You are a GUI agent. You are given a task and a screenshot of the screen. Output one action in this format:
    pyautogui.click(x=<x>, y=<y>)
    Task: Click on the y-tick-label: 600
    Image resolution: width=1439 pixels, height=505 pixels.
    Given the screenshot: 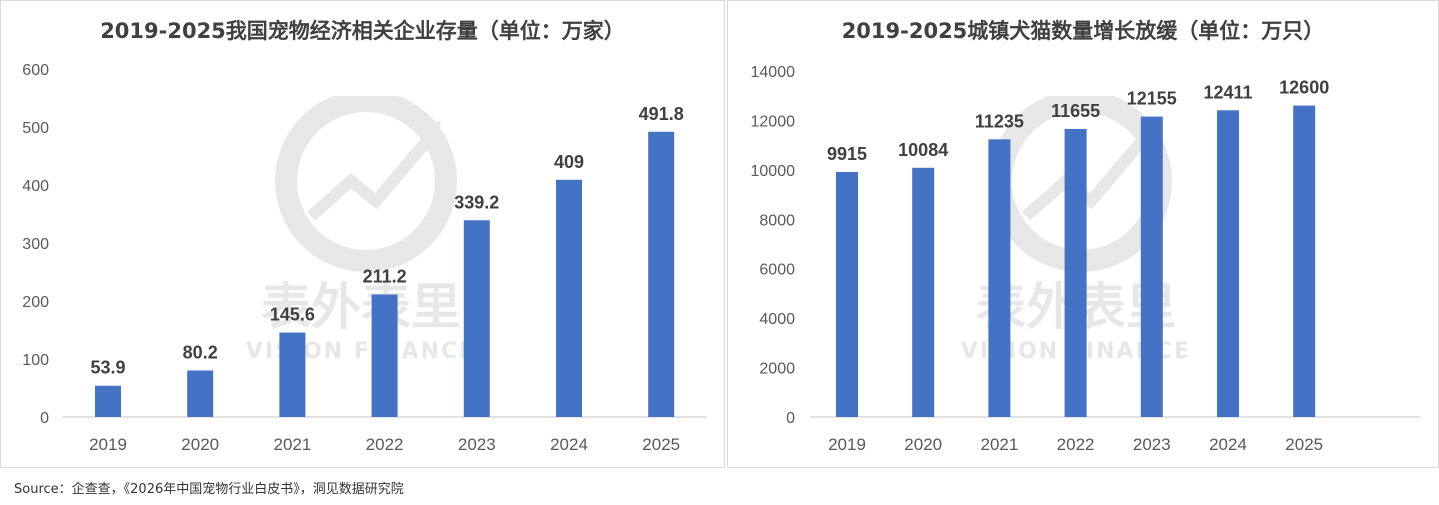 What is the action you would take?
    pyautogui.click(x=35, y=70)
    